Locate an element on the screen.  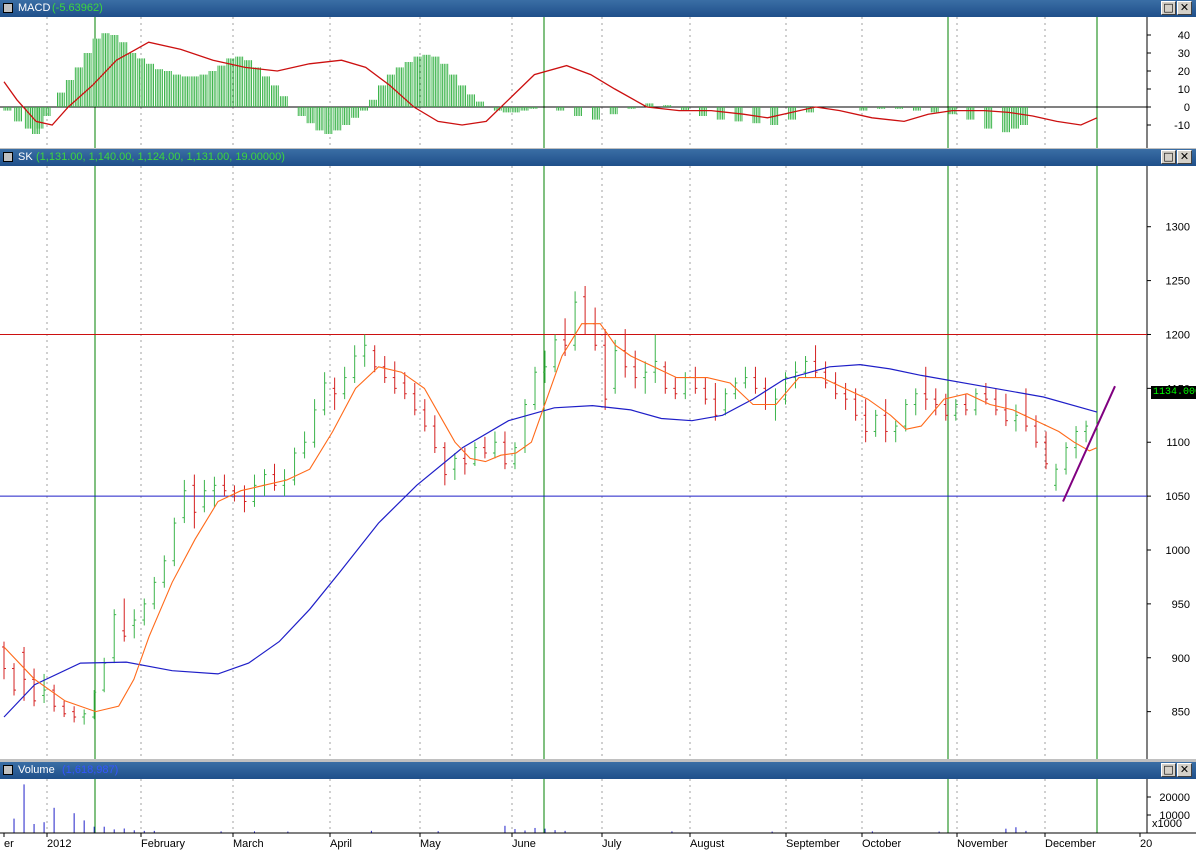
y-tick-label: 30 is located at coordinates (1184, 54).